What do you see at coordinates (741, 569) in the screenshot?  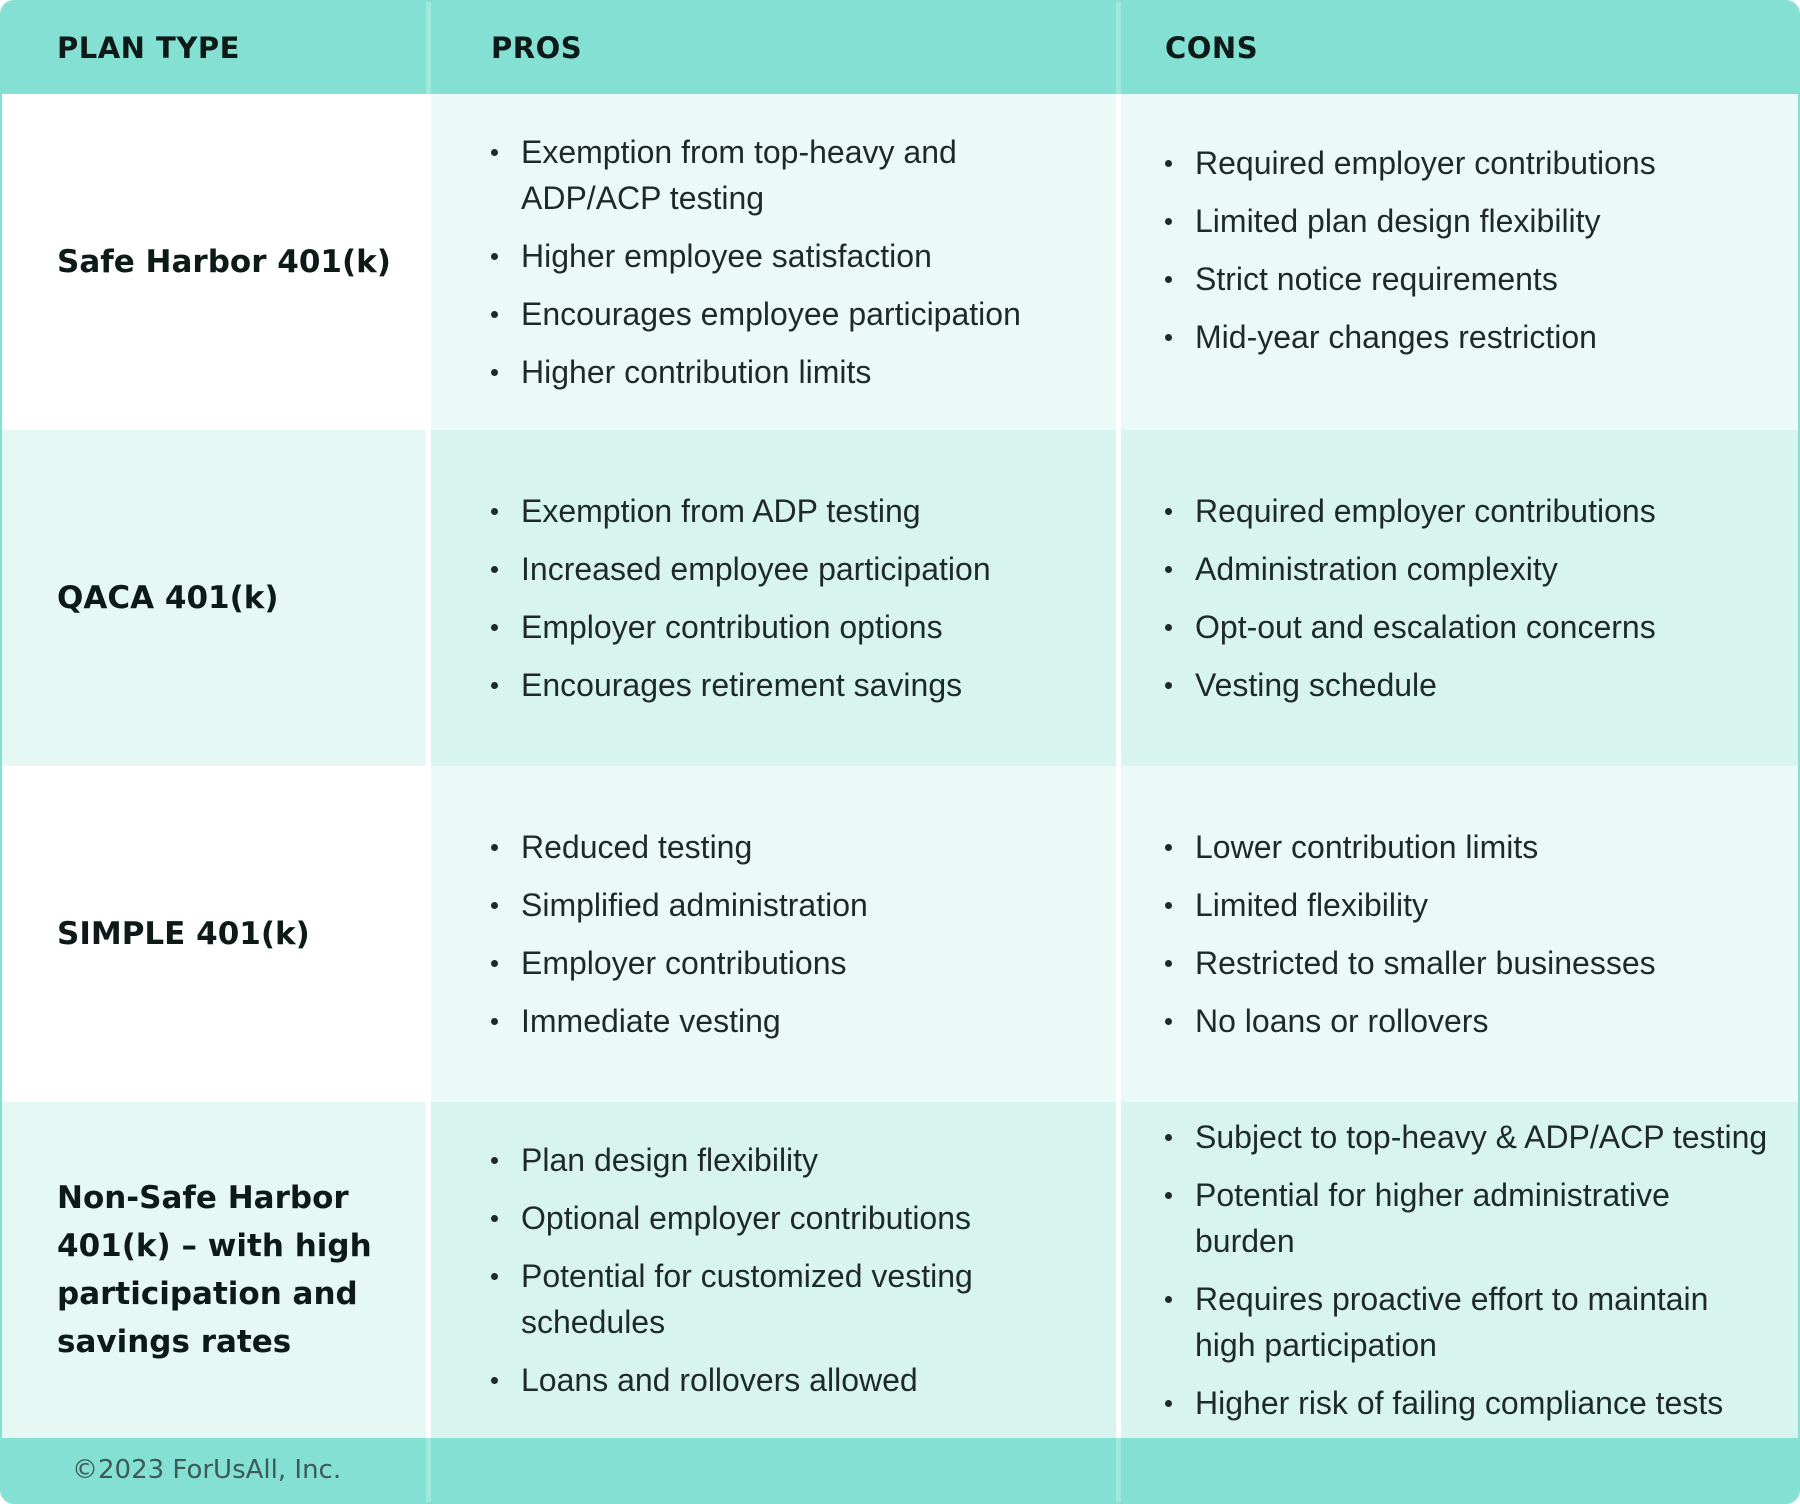 I see `list-item: Increased employee participation` at bounding box center [741, 569].